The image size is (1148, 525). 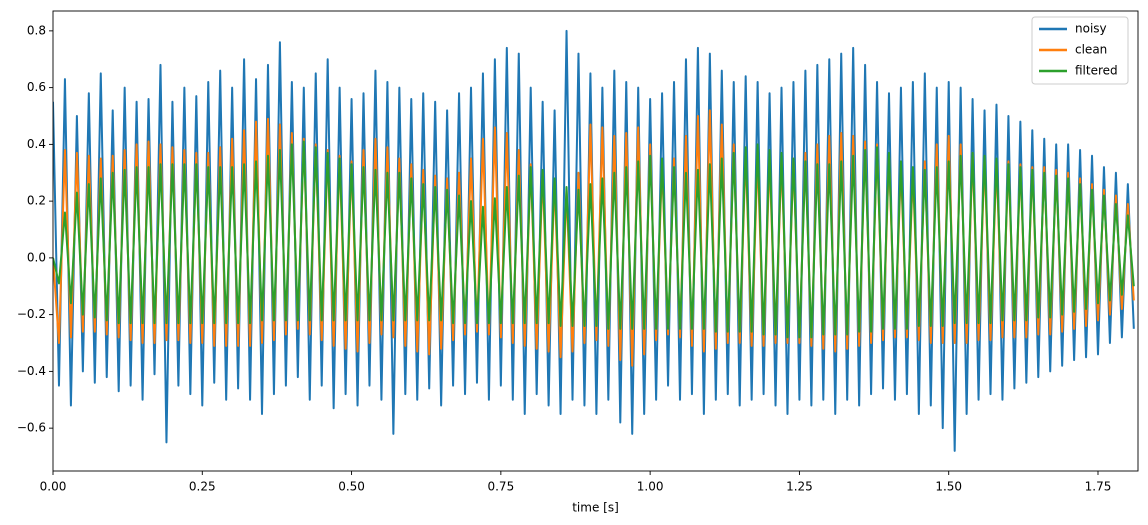 I want to click on x-tick-label: 0.25, so click(x=202, y=487).